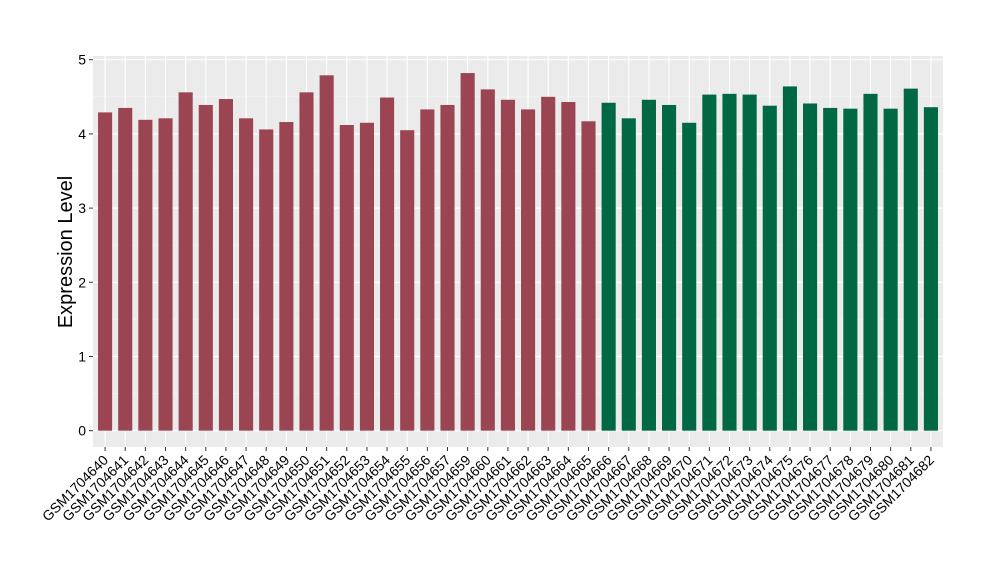  Describe the element at coordinates (82, 282) in the screenshot. I see `y-tick-label: 2` at that location.